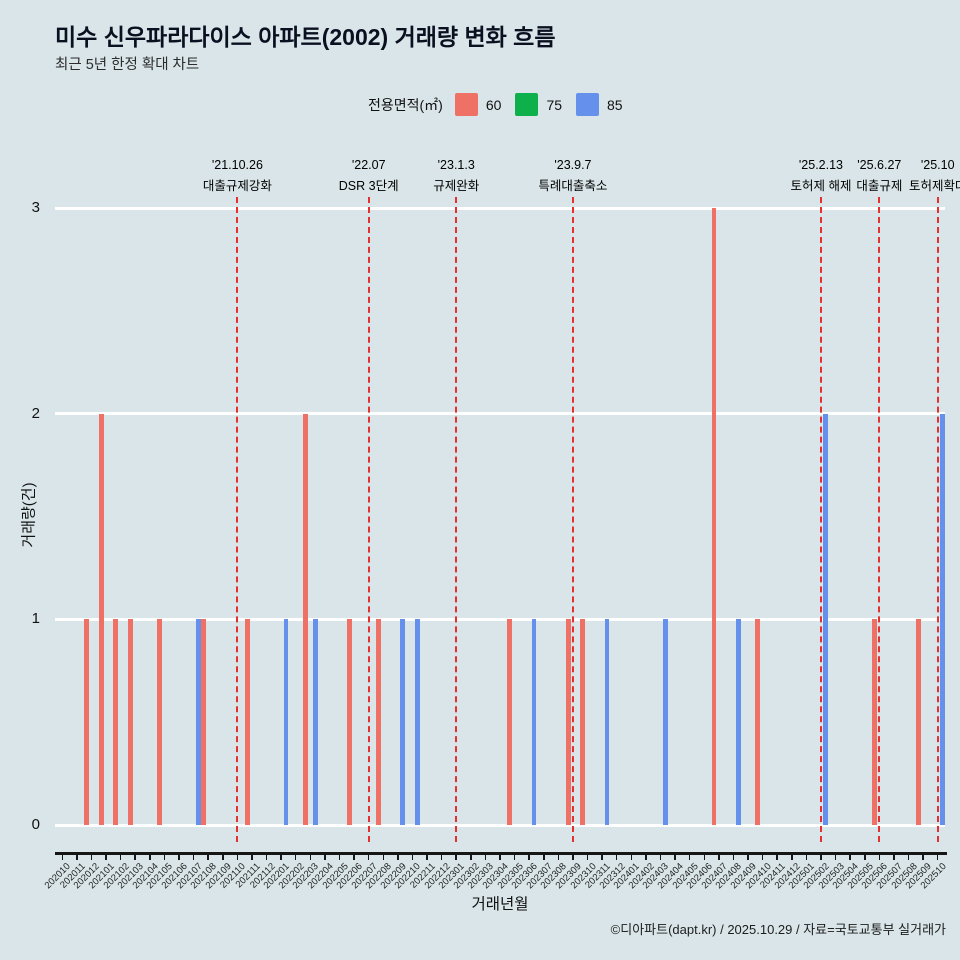  What do you see at coordinates (35, 824) in the screenshot?
I see `y-tick-label: 0` at bounding box center [35, 824].